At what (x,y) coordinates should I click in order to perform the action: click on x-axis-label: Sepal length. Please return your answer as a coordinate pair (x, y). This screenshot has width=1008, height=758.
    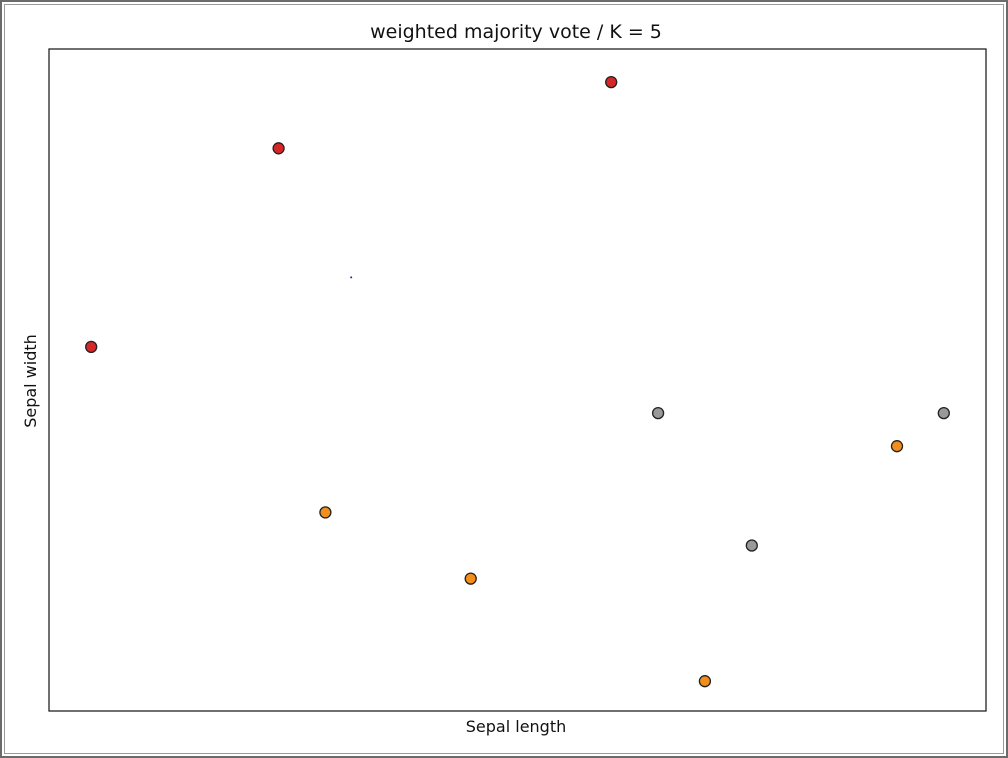
    Looking at the image, I should click on (516, 726).